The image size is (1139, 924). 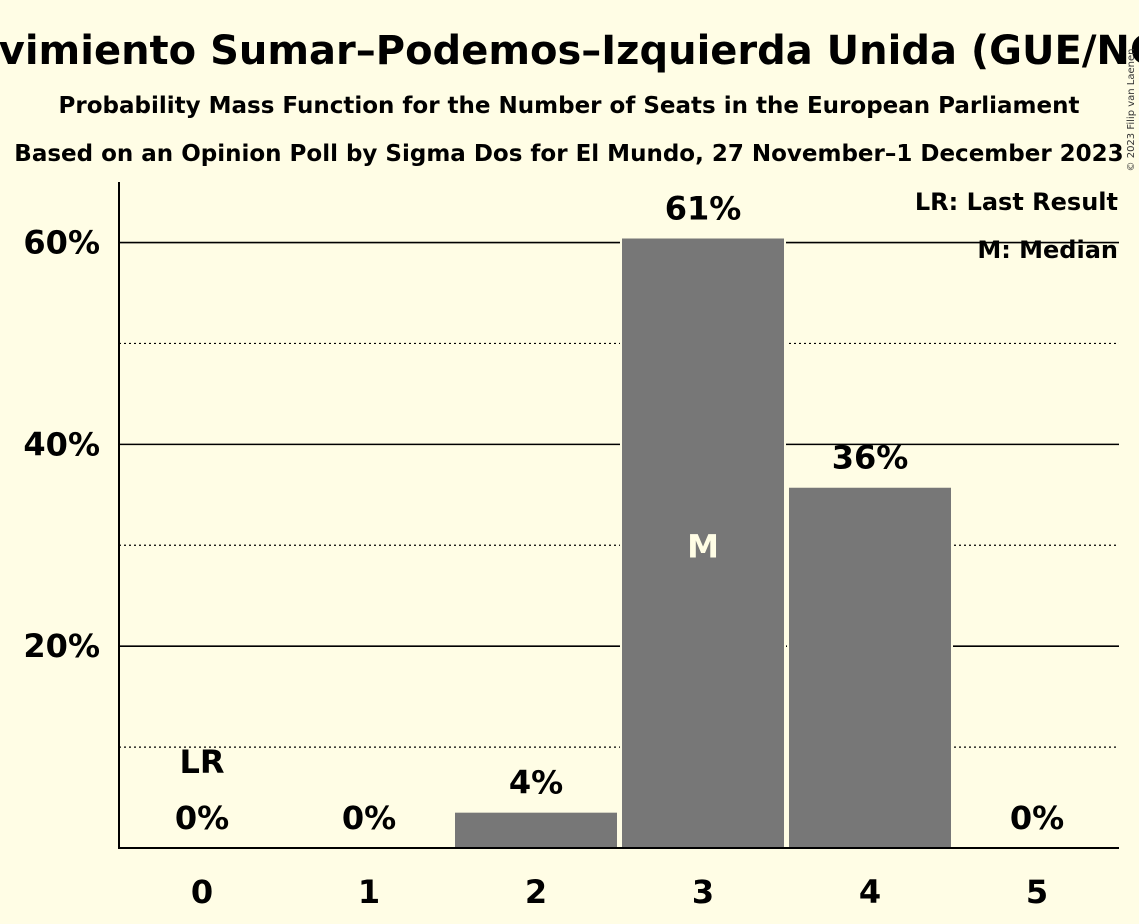 What do you see at coordinates (202, 892) in the screenshot?
I see `x-tick-label: 0` at bounding box center [202, 892].